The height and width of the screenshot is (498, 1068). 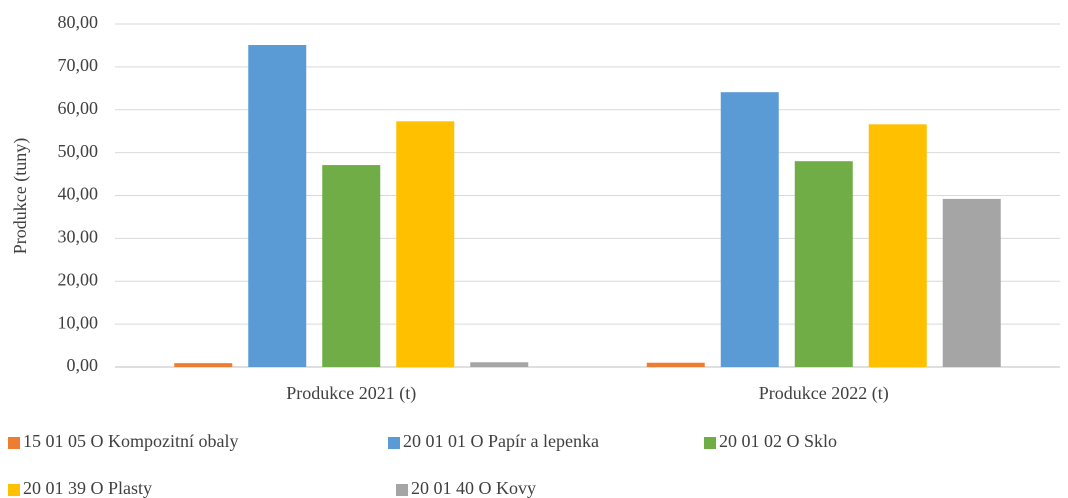 I want to click on y-tick-label: 0,00, so click(x=83, y=365).